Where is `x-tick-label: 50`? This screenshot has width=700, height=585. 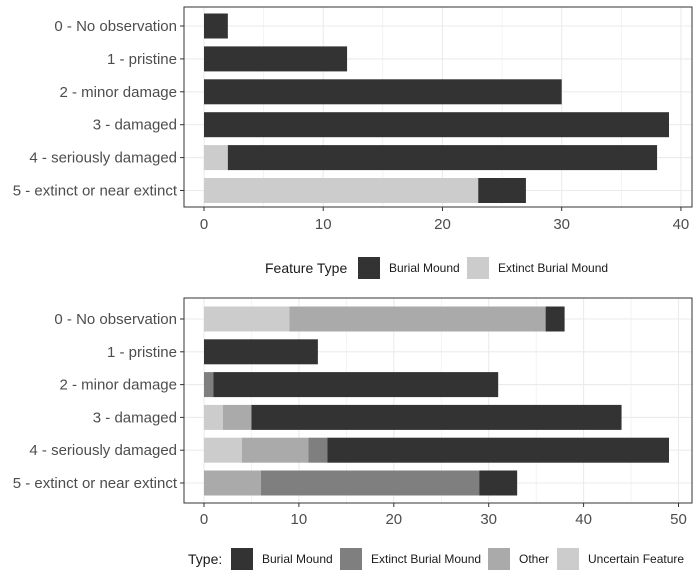 x-tick-label: 50 is located at coordinates (678, 519).